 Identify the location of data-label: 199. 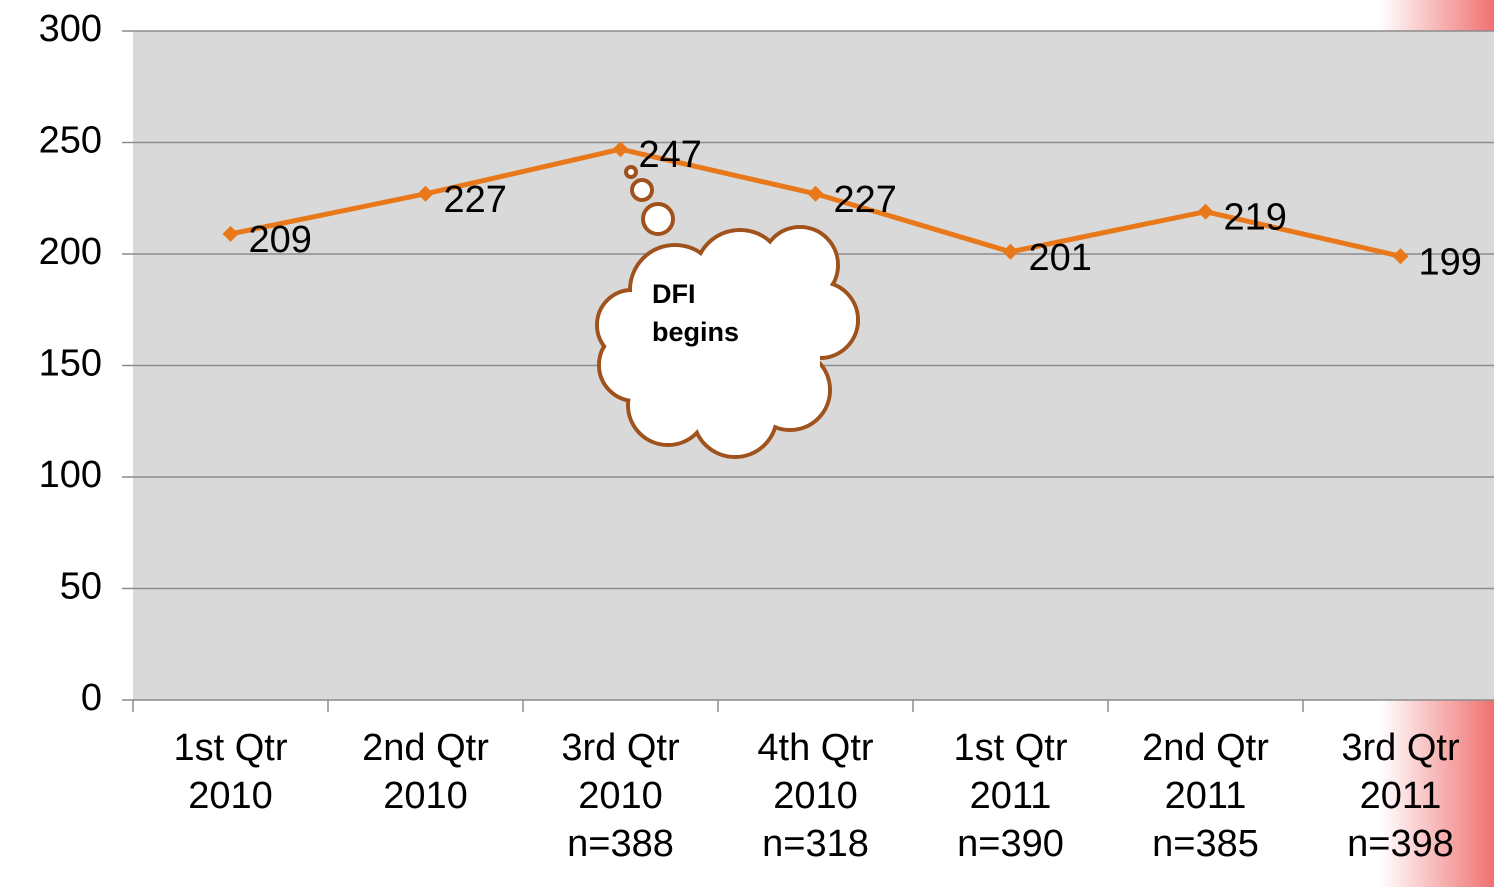
(1450, 262).